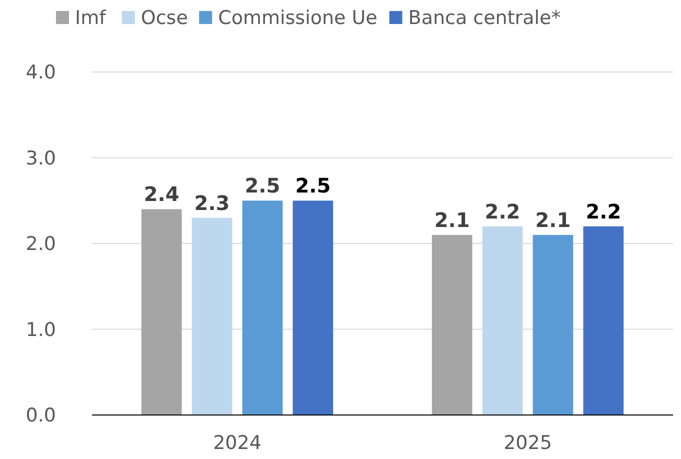  Describe the element at coordinates (237, 443) in the screenshot. I see `x-tick-label: 2024` at that location.